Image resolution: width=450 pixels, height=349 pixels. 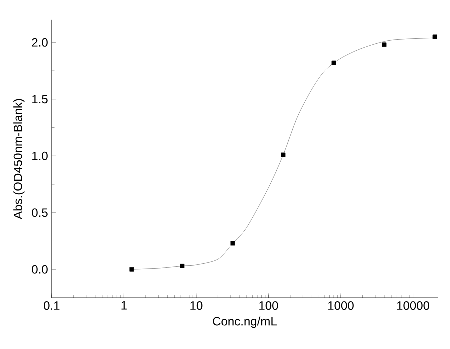 What do you see at coordinates (40, 269) in the screenshot?
I see `y-tick-label: 0.0` at bounding box center [40, 269].